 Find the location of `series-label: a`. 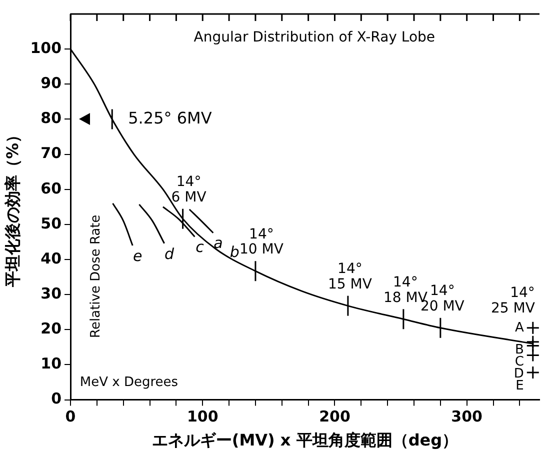

series-label: a is located at coordinates (218, 243).